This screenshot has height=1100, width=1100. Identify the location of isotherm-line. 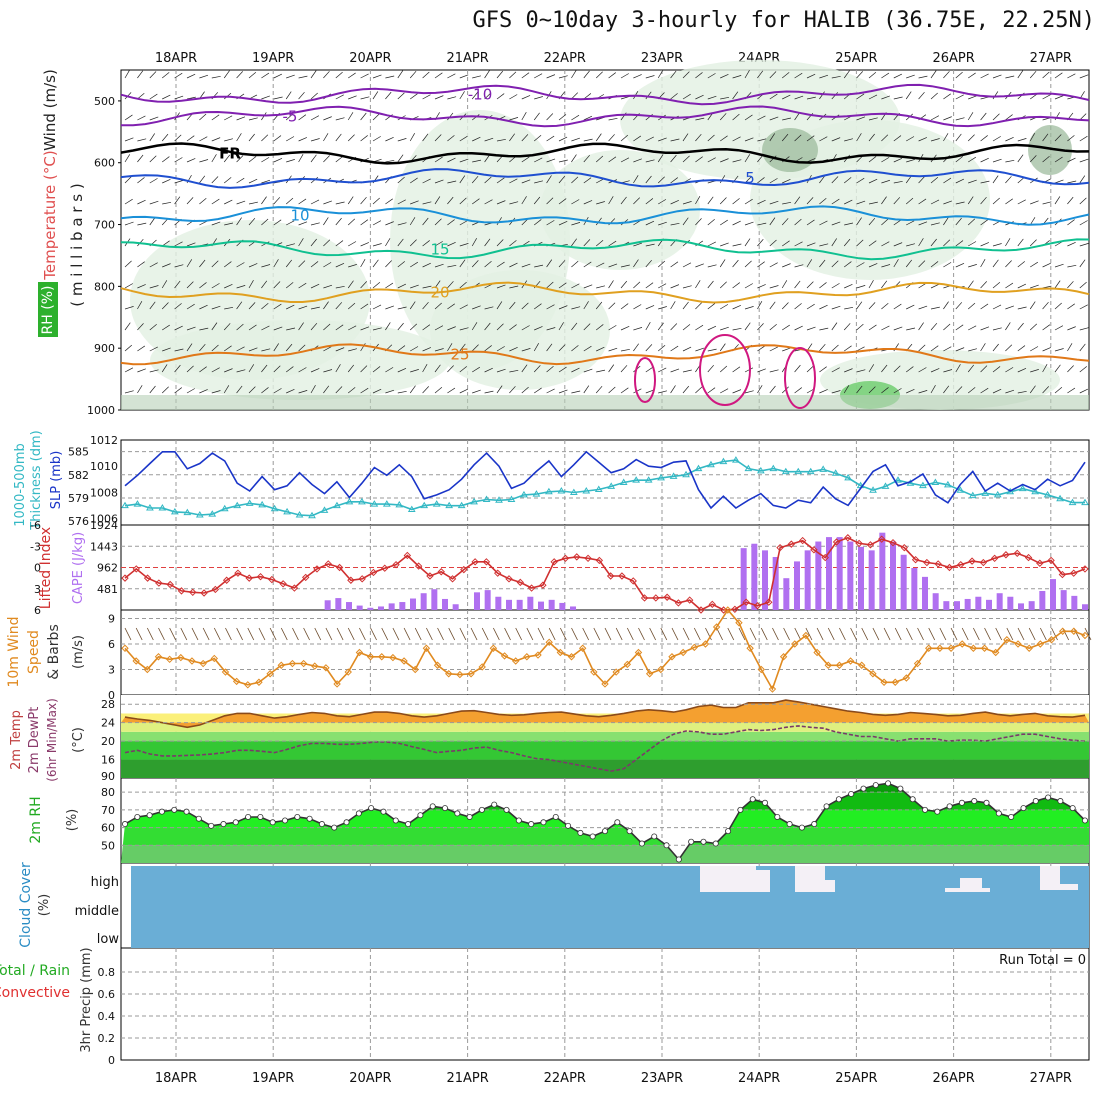
(605, 354).